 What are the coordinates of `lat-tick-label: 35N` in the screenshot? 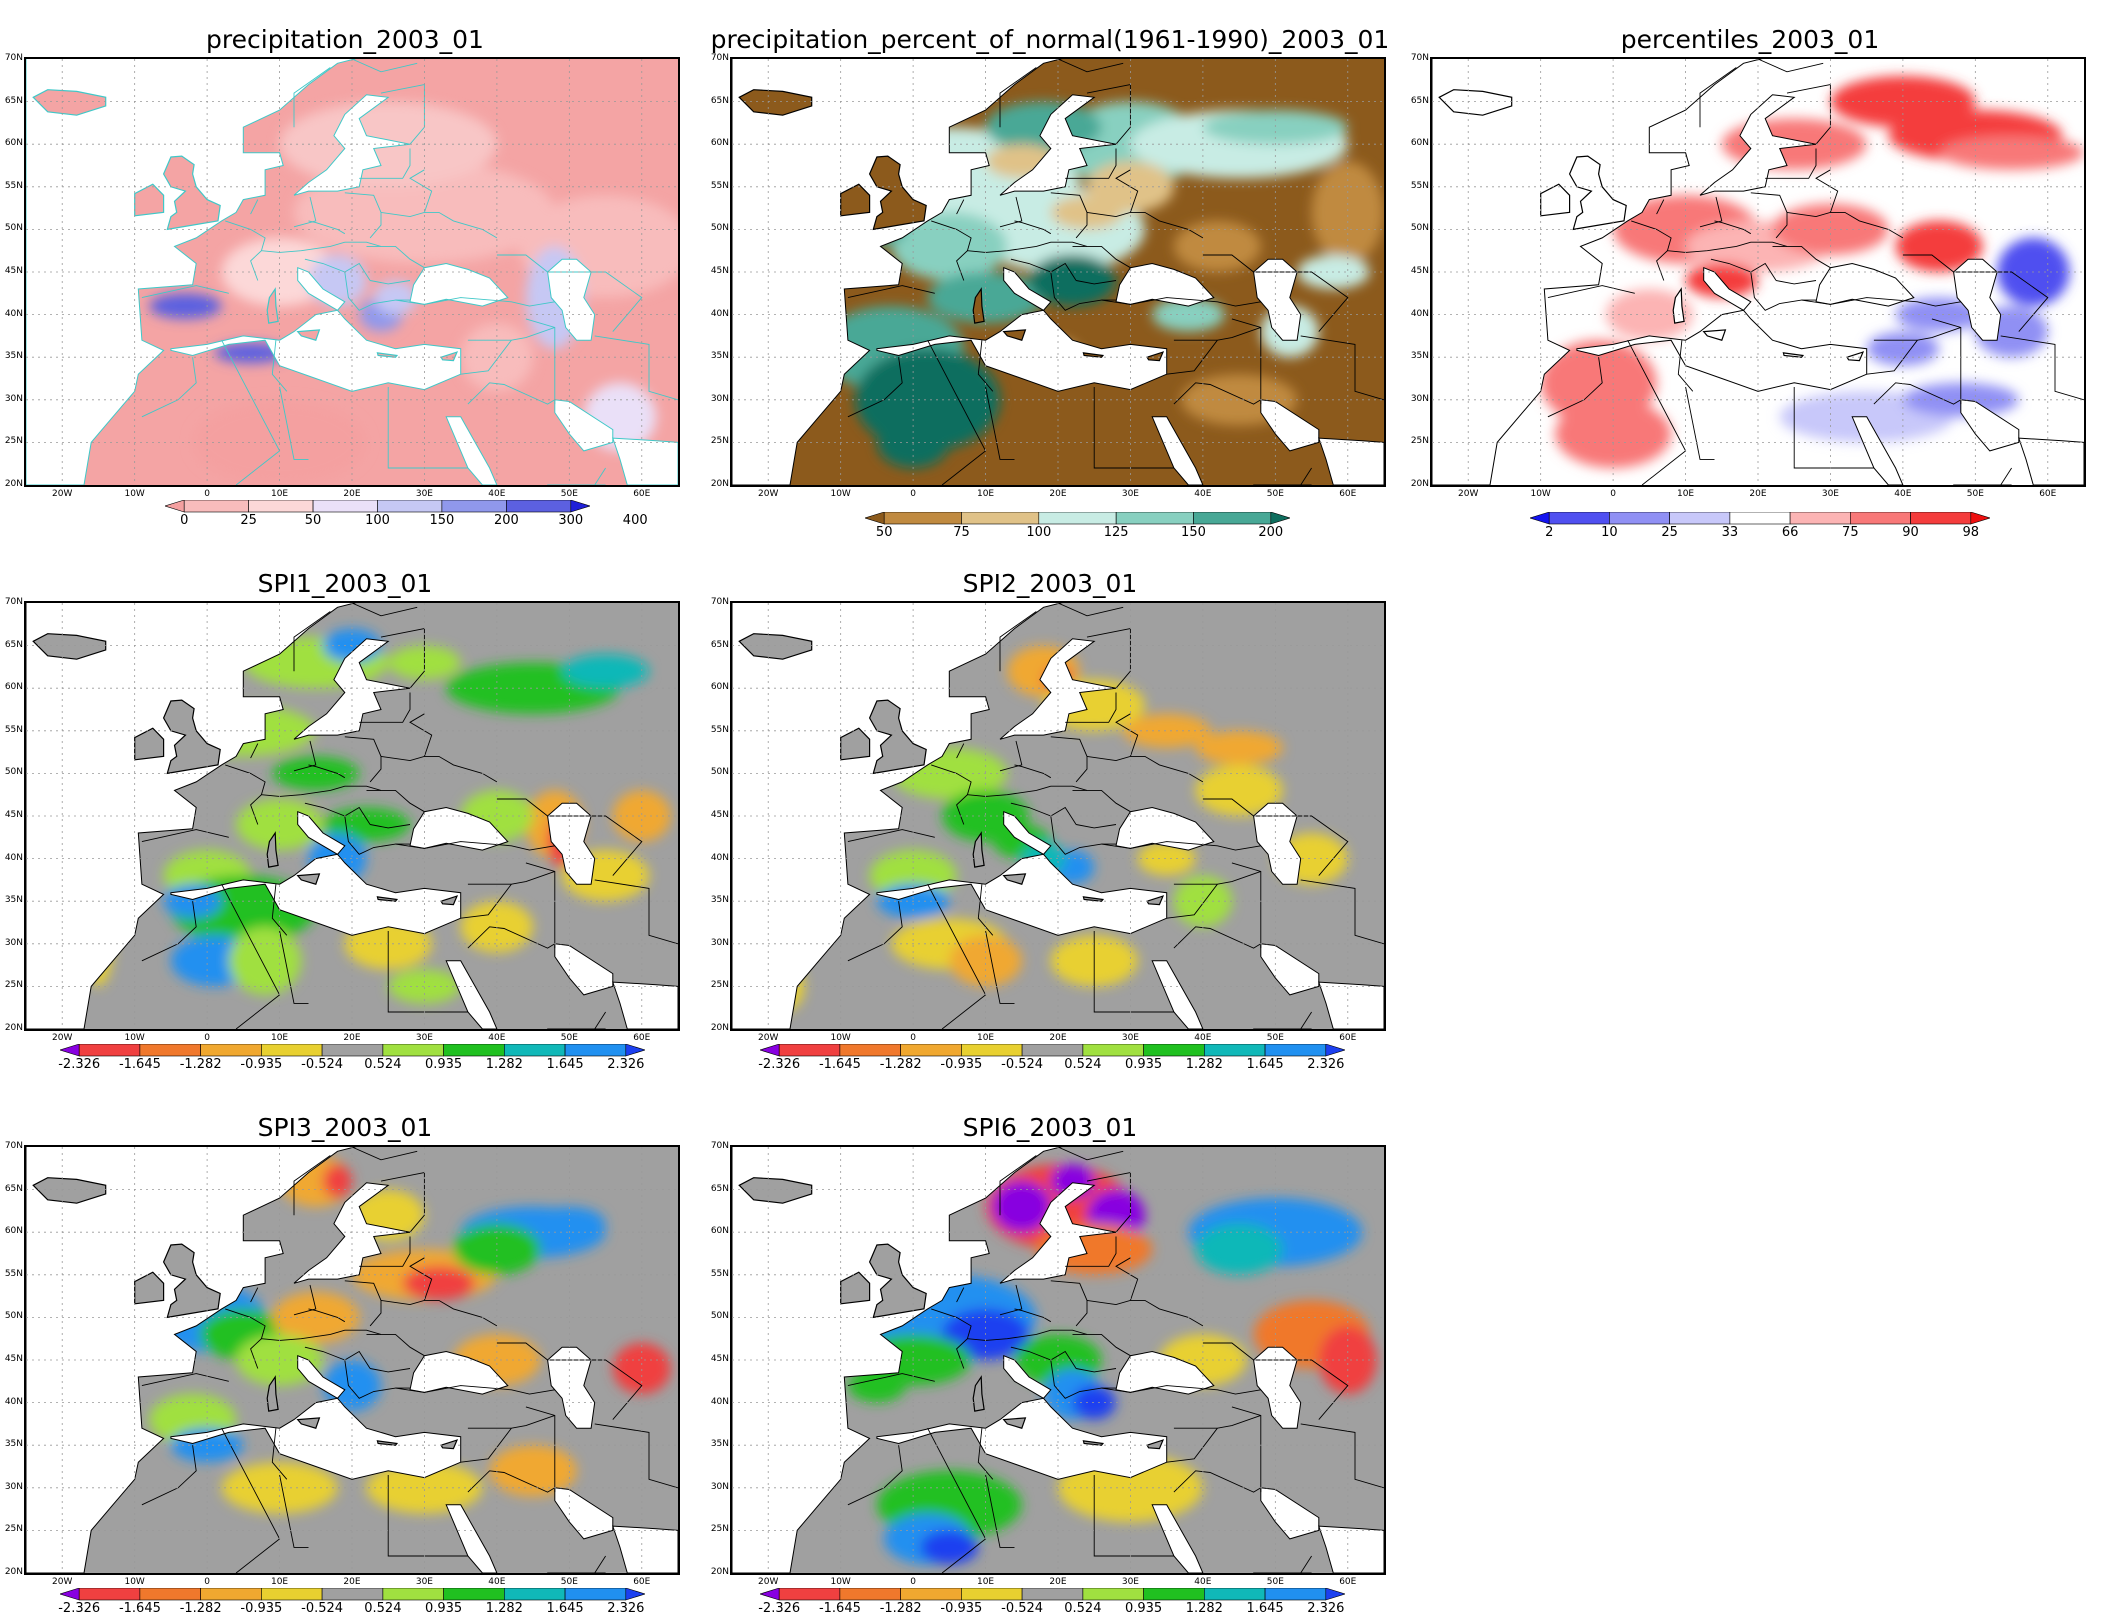 It's located at (13, 900).